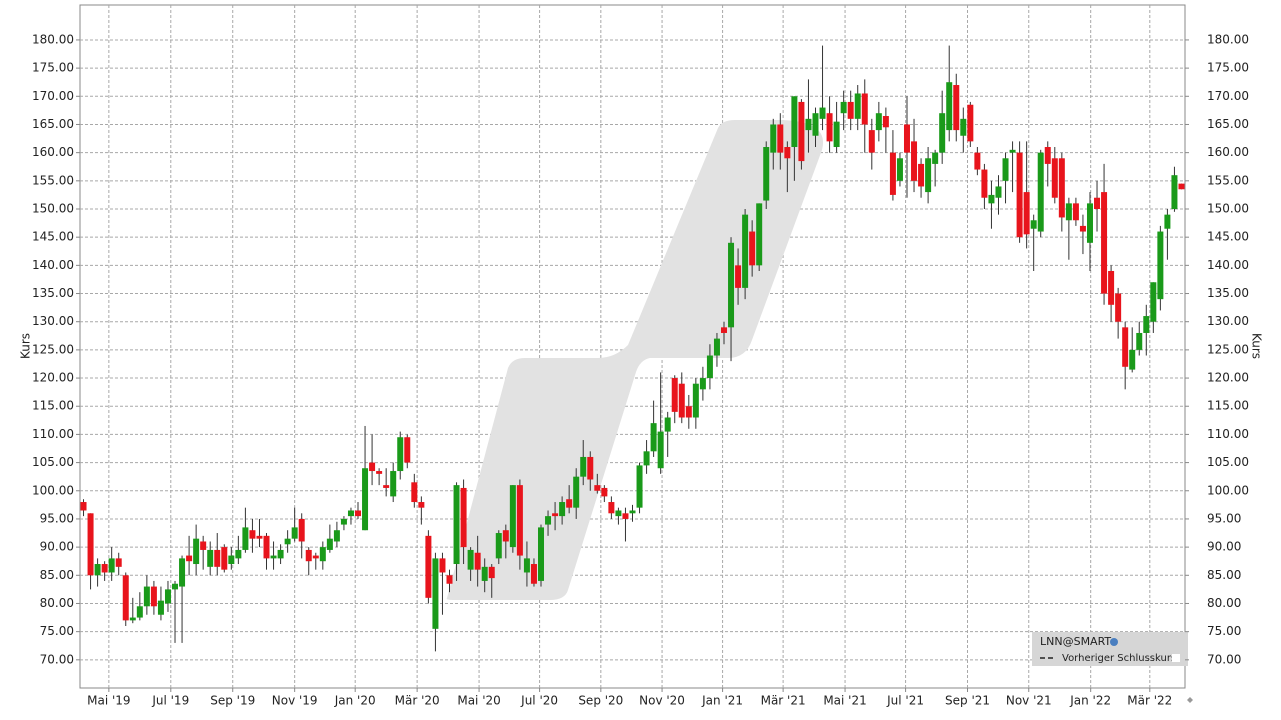 This screenshot has height=720, width=1281. I want to click on y2-tick-label: 180.00, so click(1228, 39).